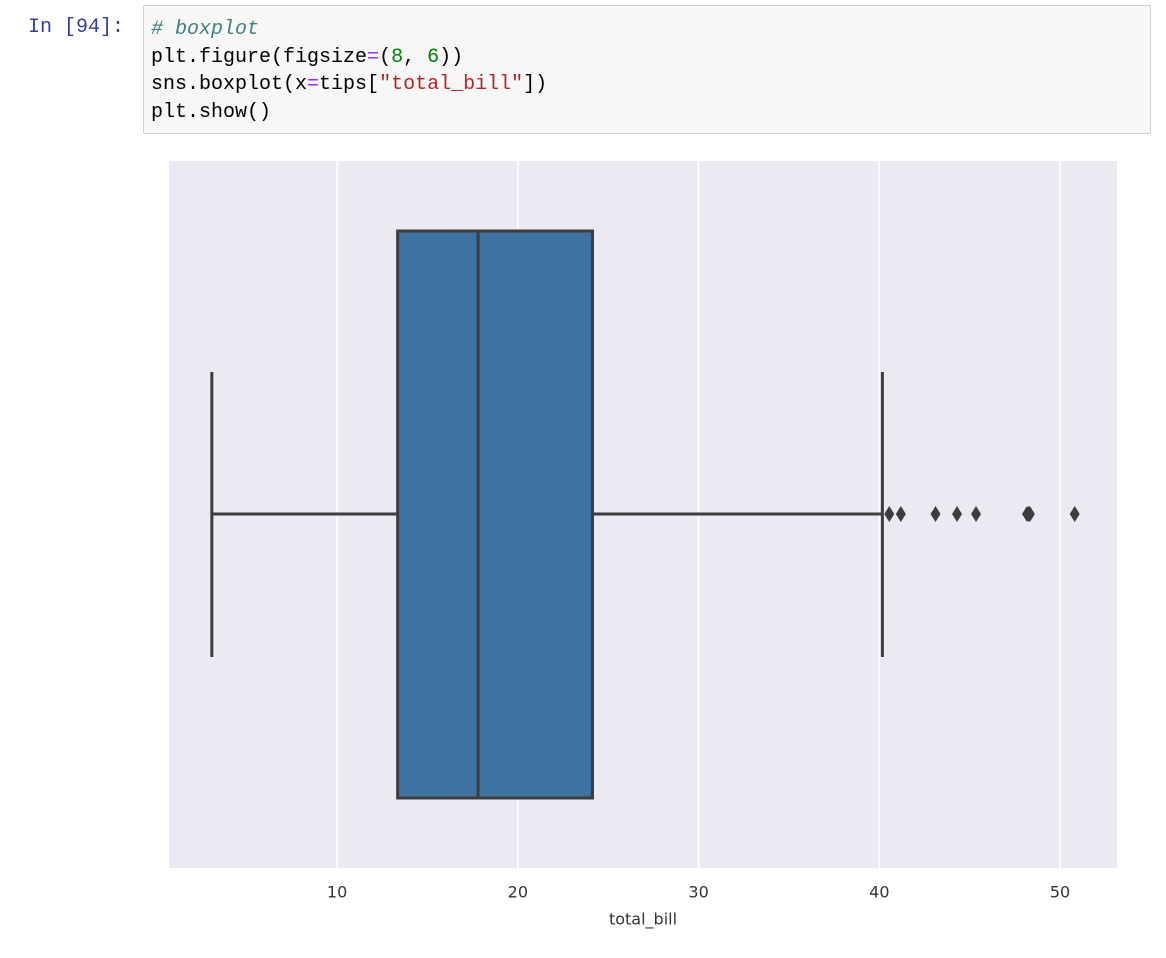 This screenshot has width=1166, height=958. Describe the element at coordinates (643, 920) in the screenshot. I see `x-axis-label: total_bill` at that location.